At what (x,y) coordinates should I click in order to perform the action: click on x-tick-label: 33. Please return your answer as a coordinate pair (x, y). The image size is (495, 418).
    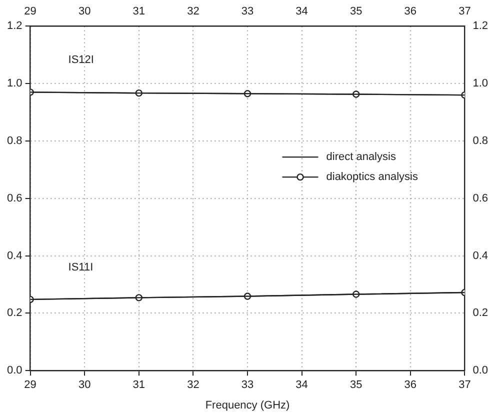
    Looking at the image, I should click on (247, 12).